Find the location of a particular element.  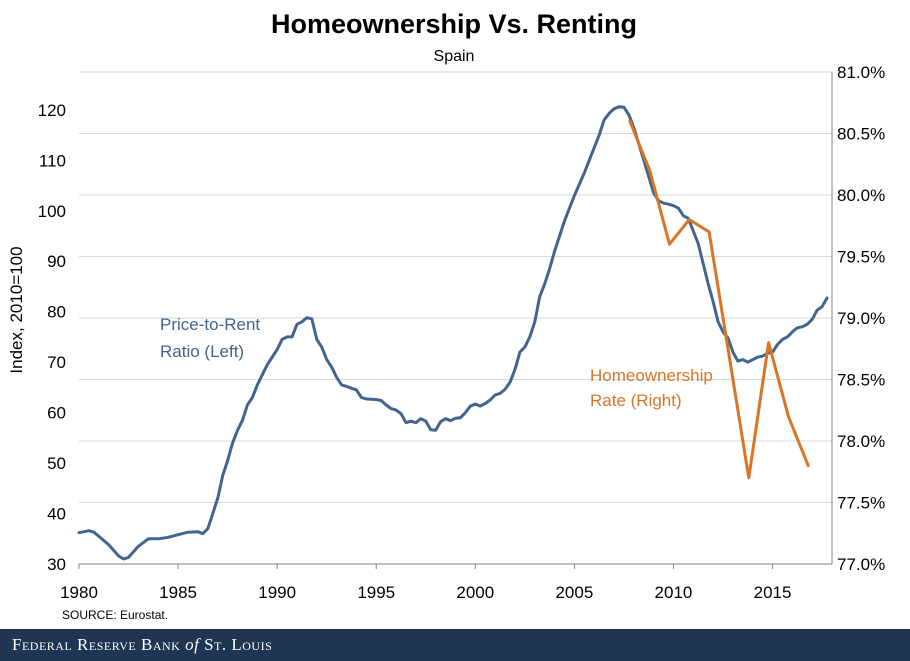

right-tick-label: 77.5% is located at coordinates (861, 503).